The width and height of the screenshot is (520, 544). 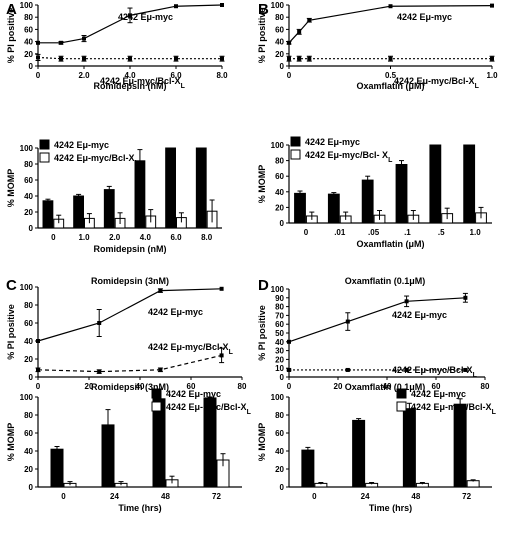 I want to click on panel-letter: C, so click(x=11, y=285).